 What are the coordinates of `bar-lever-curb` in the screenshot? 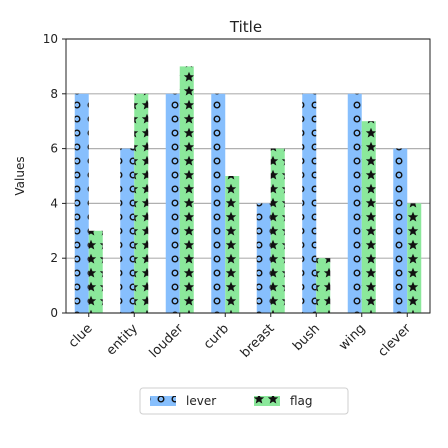 It's located at (218, 203).